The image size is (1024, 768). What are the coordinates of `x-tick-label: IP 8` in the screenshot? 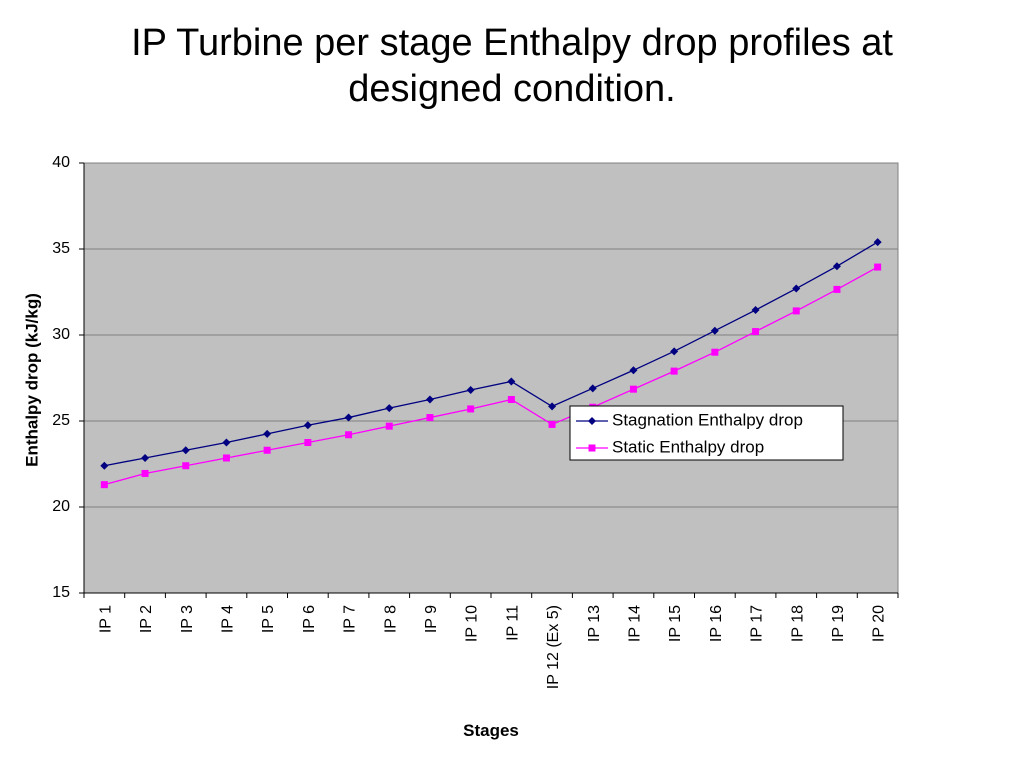 It's located at (390, 619).